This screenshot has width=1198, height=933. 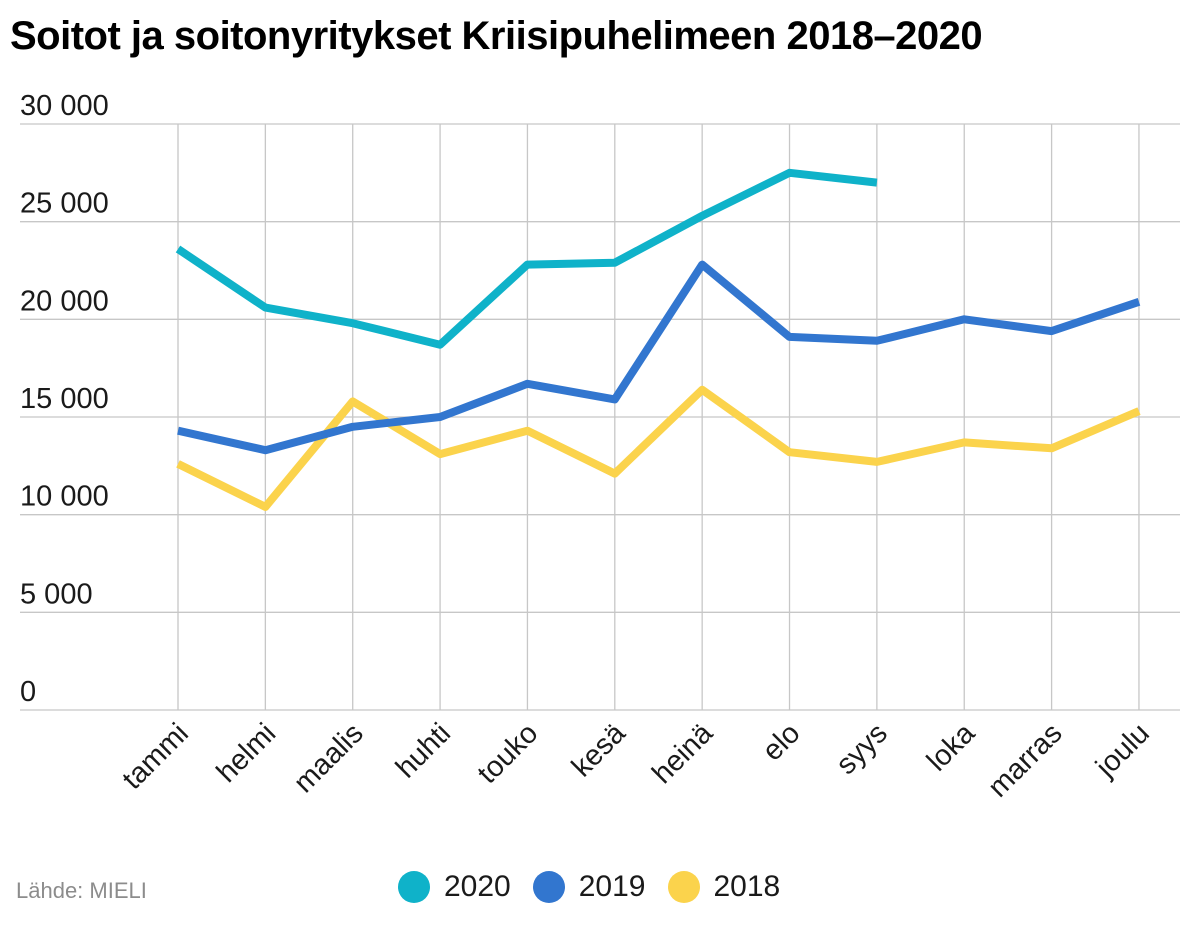 What do you see at coordinates (951, 747) in the screenshot?
I see `x-tick-label: loka` at bounding box center [951, 747].